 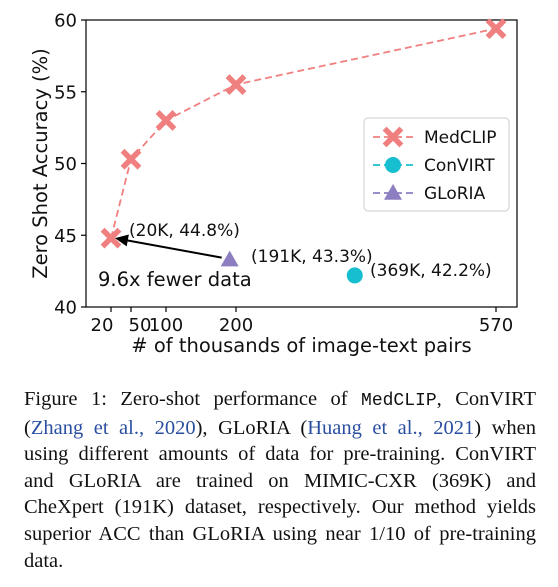 What do you see at coordinates (393, 192) in the screenshot?
I see `legend-gloria-marker` at bounding box center [393, 192].